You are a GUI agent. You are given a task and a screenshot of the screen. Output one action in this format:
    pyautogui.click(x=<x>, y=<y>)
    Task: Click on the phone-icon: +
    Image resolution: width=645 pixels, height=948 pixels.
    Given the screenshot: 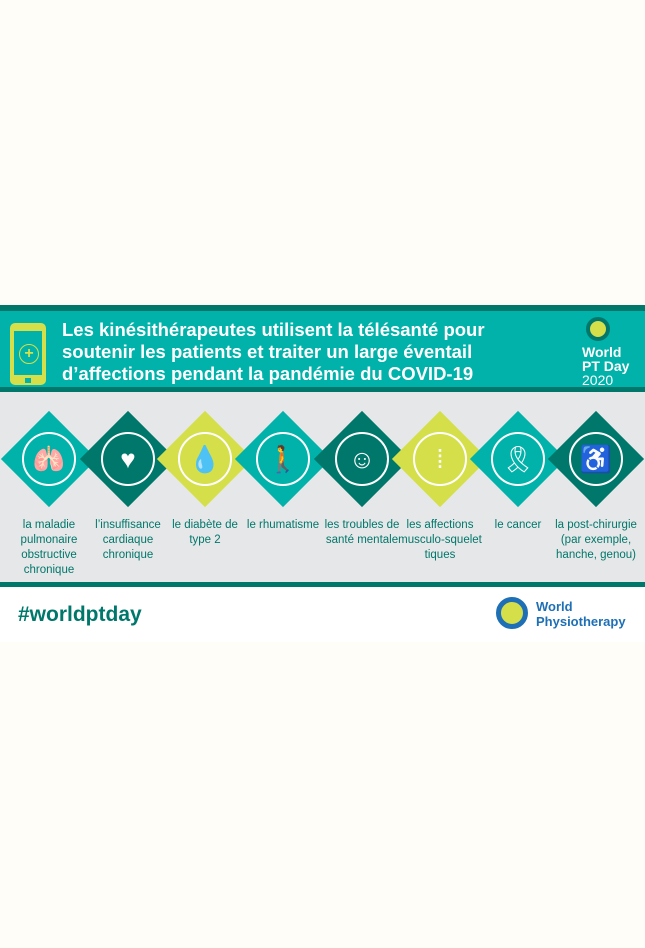 What is the action you would take?
    pyautogui.click(x=28, y=354)
    